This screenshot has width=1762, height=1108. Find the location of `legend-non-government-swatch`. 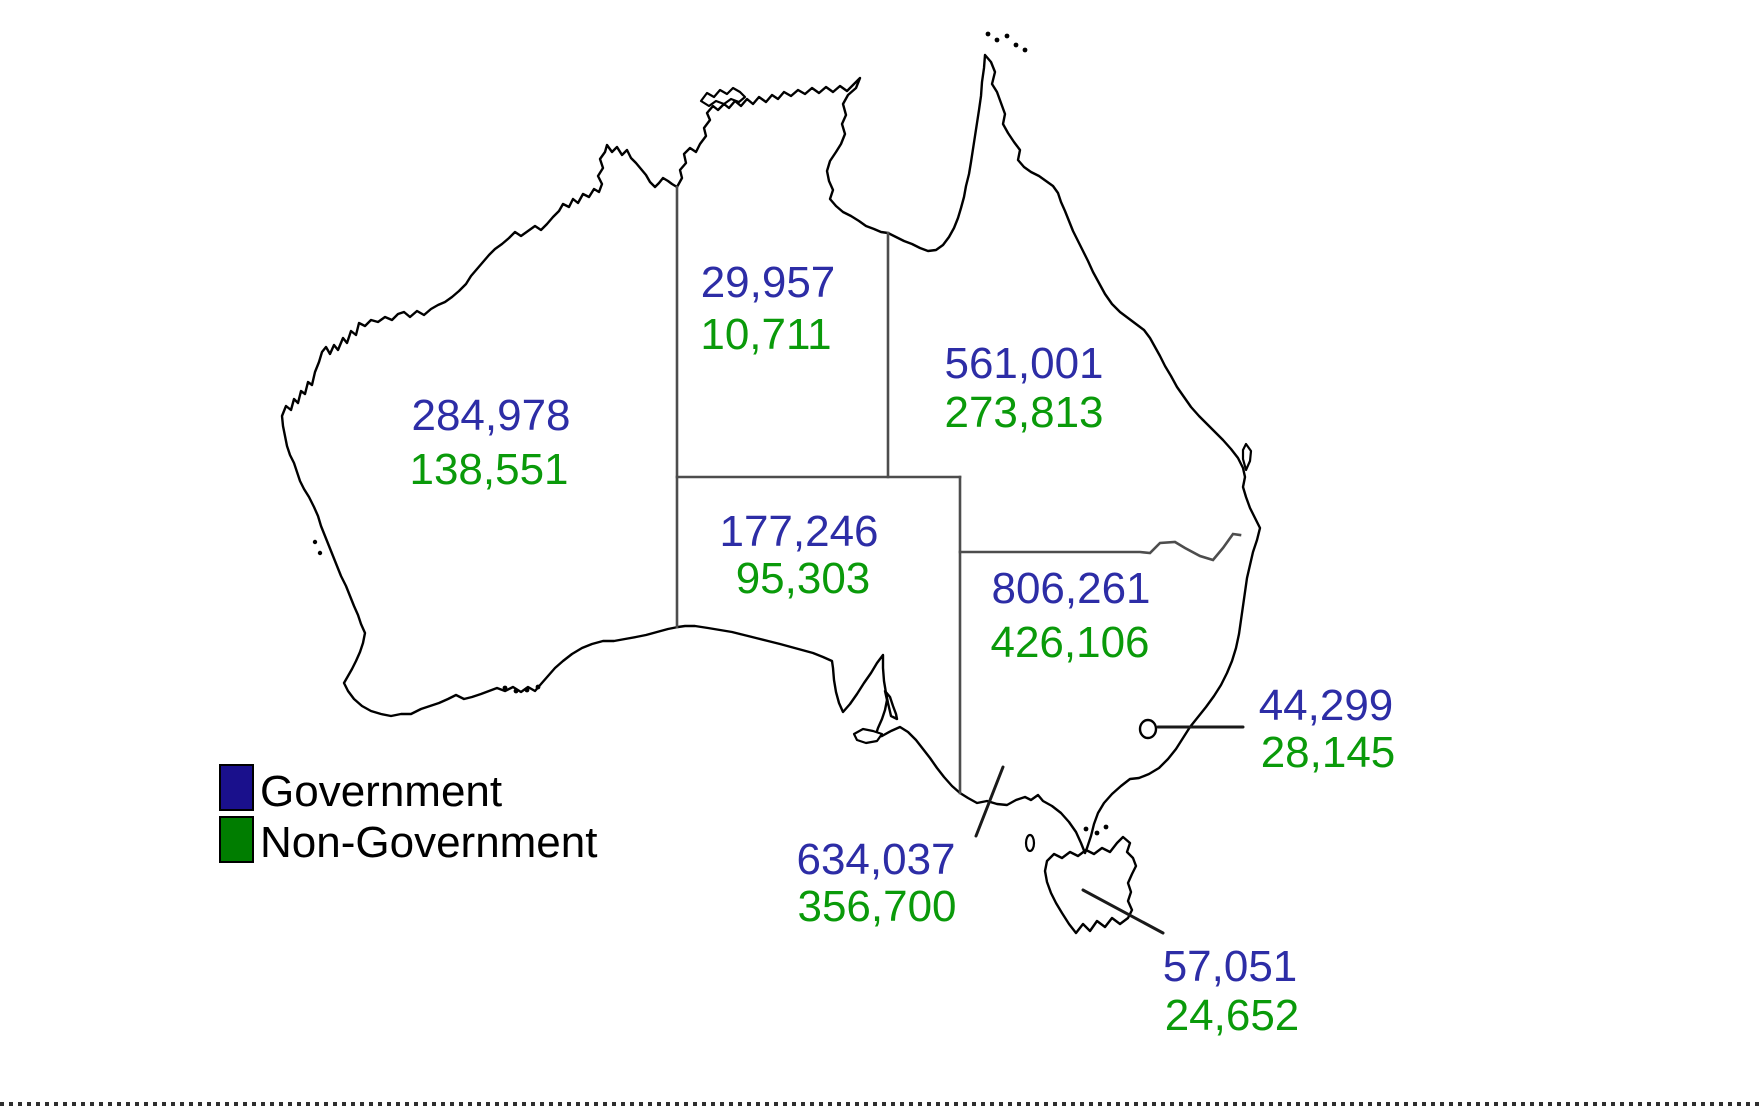

legend-non-government-swatch is located at coordinates (236, 839).